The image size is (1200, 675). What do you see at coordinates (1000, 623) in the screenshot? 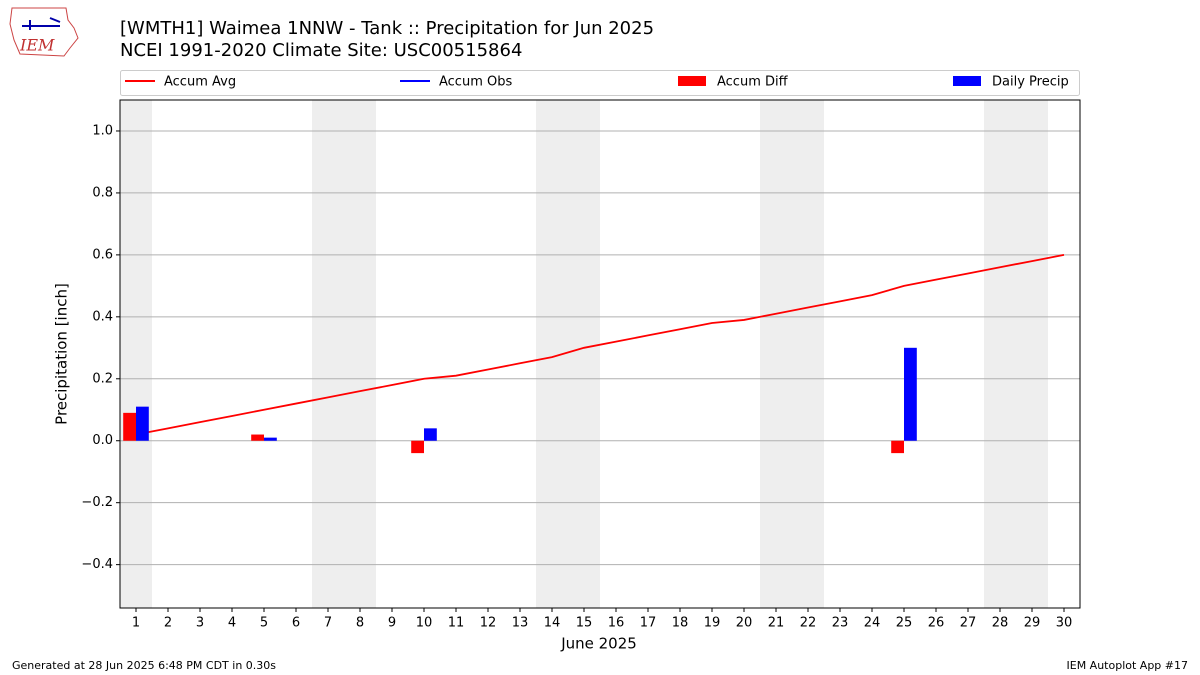
I see `x-tick-label: 28` at bounding box center [1000, 623].